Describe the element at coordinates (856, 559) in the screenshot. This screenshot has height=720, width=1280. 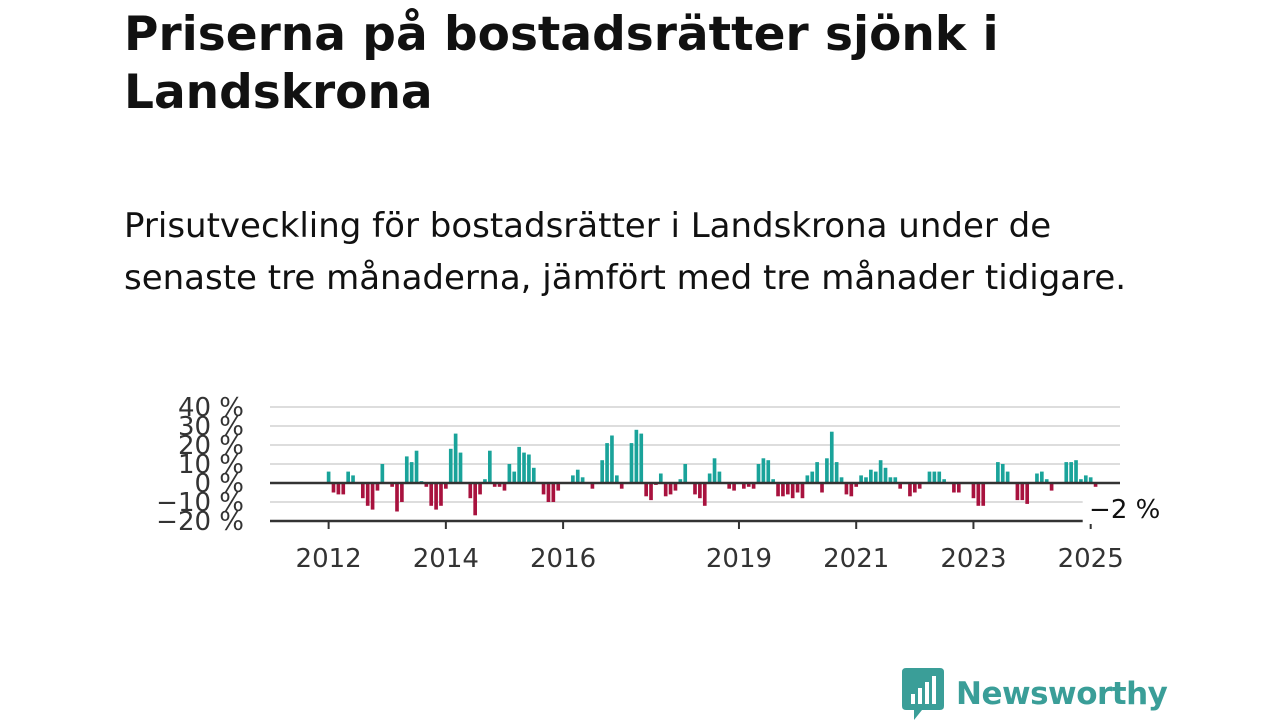
I see `x-tick-label: 2021` at that location.